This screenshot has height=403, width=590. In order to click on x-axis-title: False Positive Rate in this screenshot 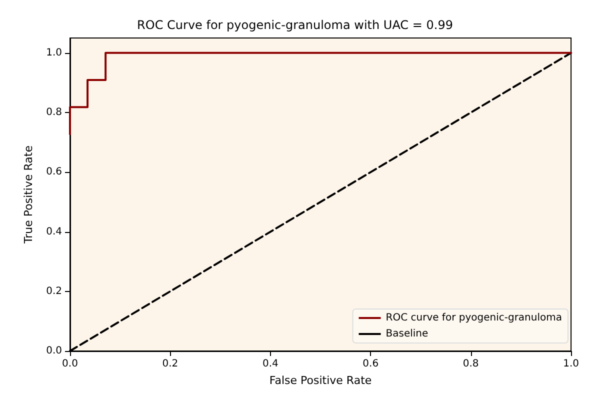, I will do `click(320, 380)`.